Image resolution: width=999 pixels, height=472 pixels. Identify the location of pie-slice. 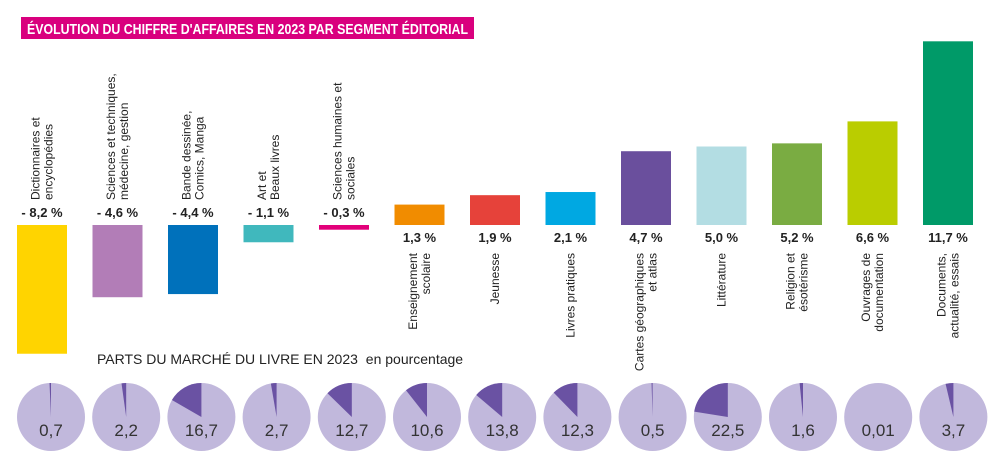
(711, 400).